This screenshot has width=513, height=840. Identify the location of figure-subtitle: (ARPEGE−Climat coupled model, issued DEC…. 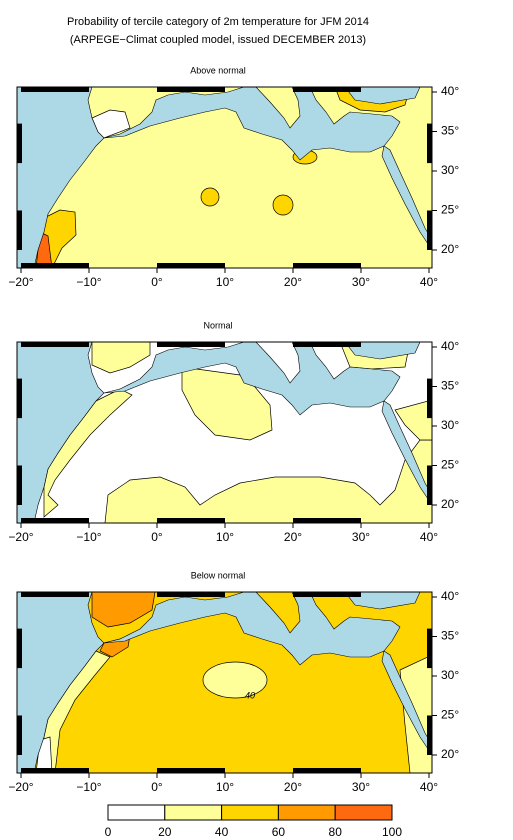
(218, 40).